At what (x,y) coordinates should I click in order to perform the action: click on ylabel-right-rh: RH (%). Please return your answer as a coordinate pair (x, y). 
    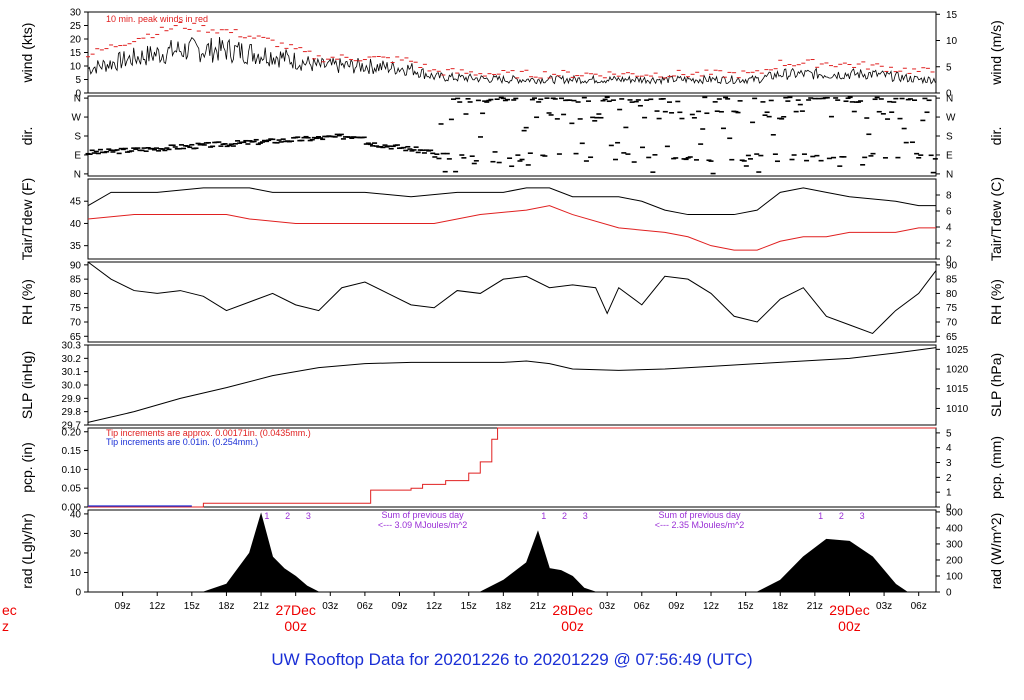
    Looking at the image, I should click on (996, 302).